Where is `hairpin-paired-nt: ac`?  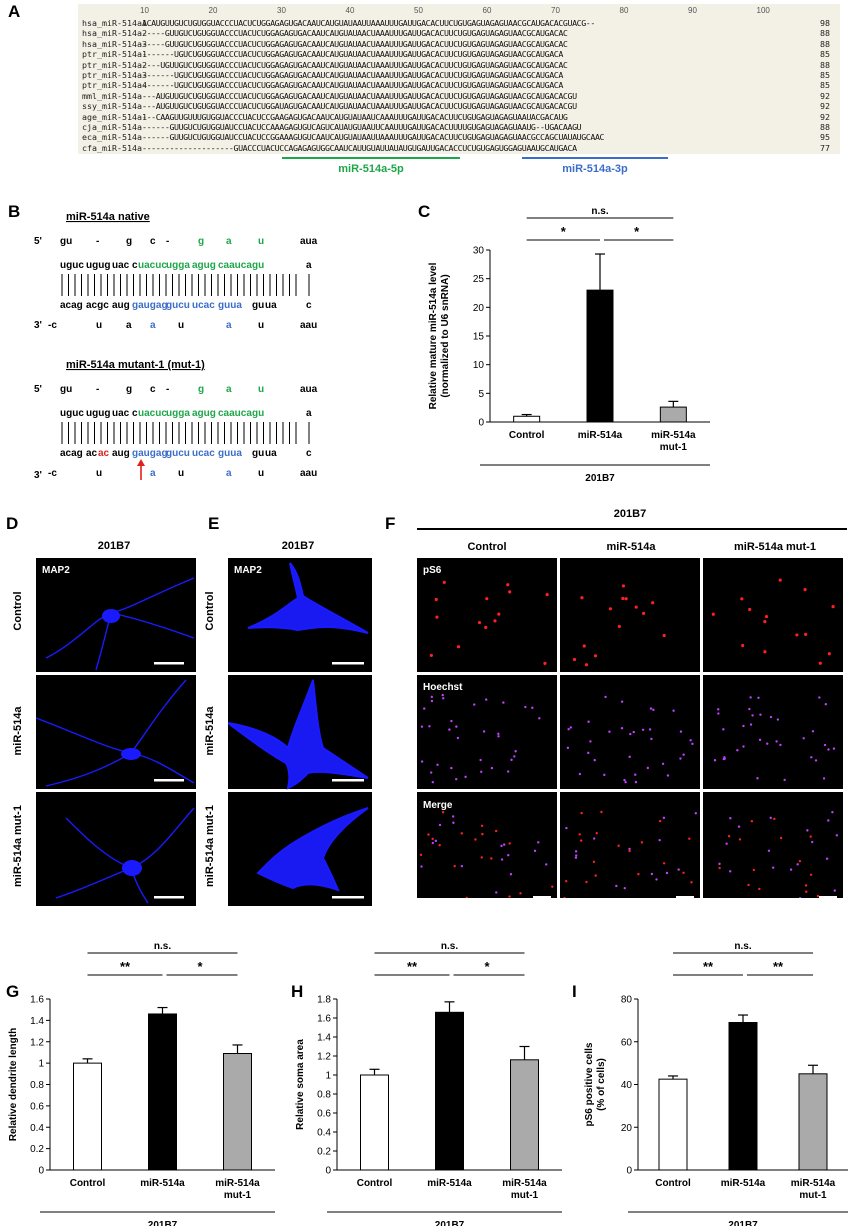 hairpin-paired-nt: ac is located at coordinates (92, 453).